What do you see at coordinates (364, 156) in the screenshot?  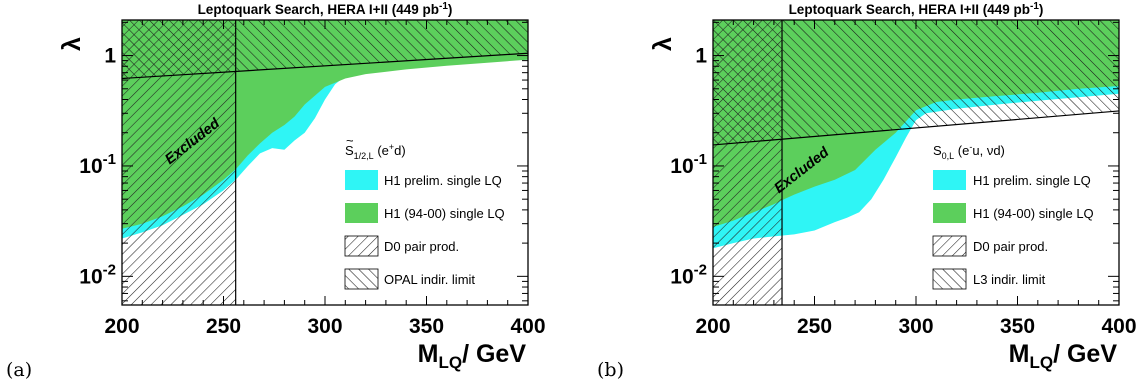 I see `channel-sub: 1/2,L` at bounding box center [364, 156].